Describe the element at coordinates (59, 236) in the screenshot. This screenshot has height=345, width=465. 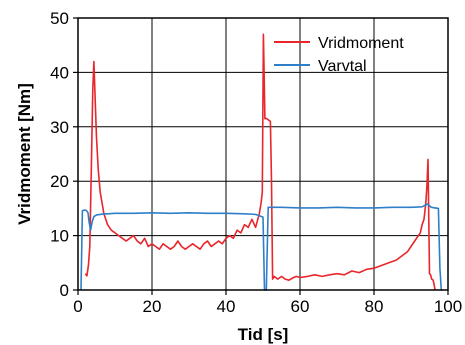
I see `y-tick-label-1: 10` at that location.